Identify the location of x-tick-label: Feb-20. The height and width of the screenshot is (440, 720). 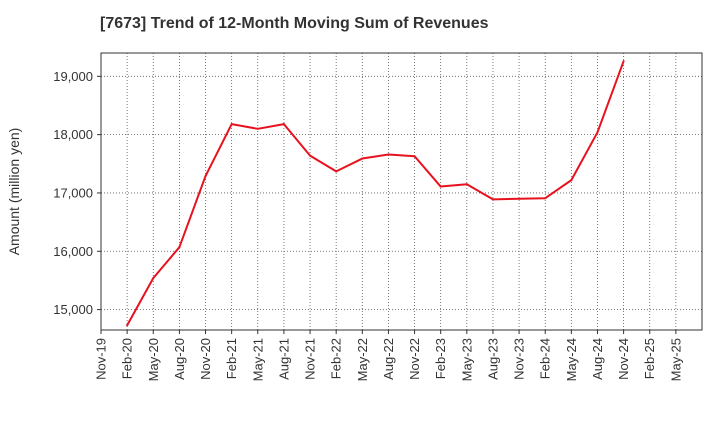
(127, 358).